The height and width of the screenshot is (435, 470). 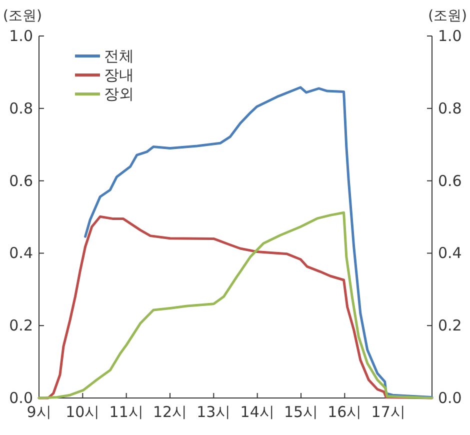 What do you see at coordinates (126, 412) in the screenshot?
I see `x-tick-label: 11시` at bounding box center [126, 412].